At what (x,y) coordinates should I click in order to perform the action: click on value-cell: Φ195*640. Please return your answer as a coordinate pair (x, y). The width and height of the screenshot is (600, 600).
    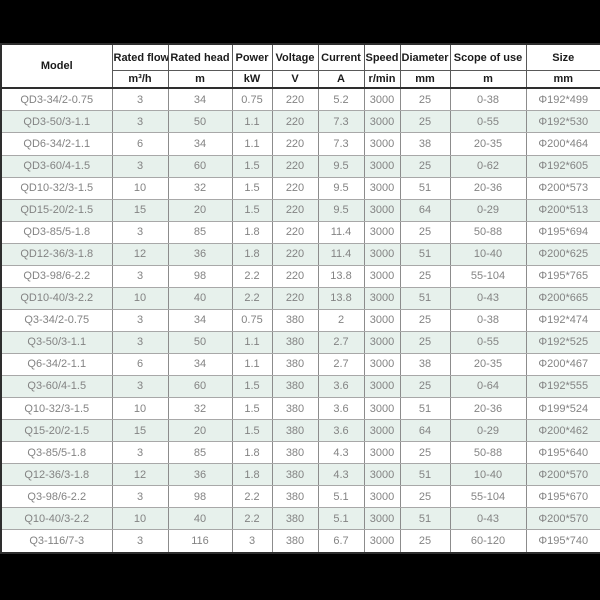
    Looking at the image, I should click on (562, 453).